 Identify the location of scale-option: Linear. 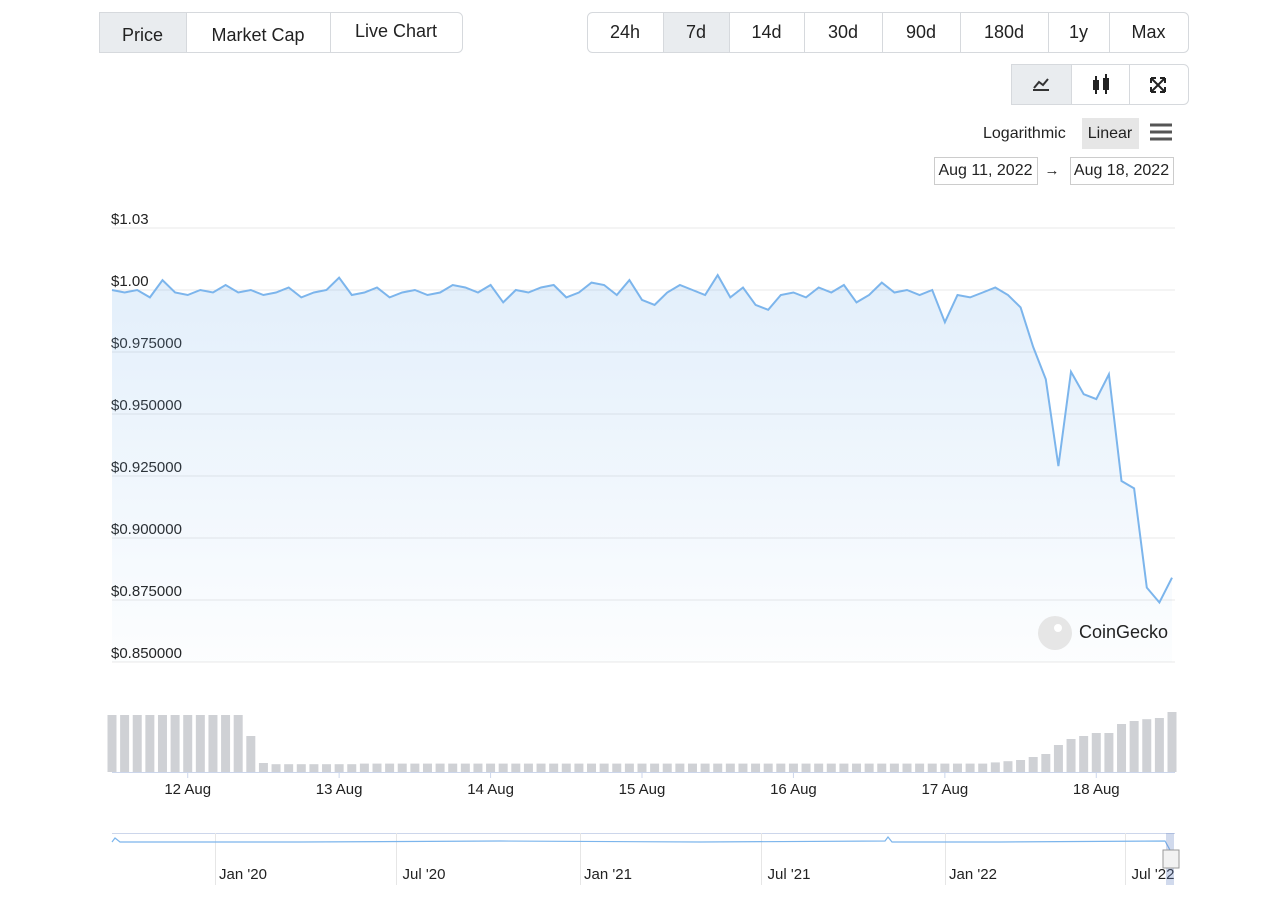
(1110, 133).